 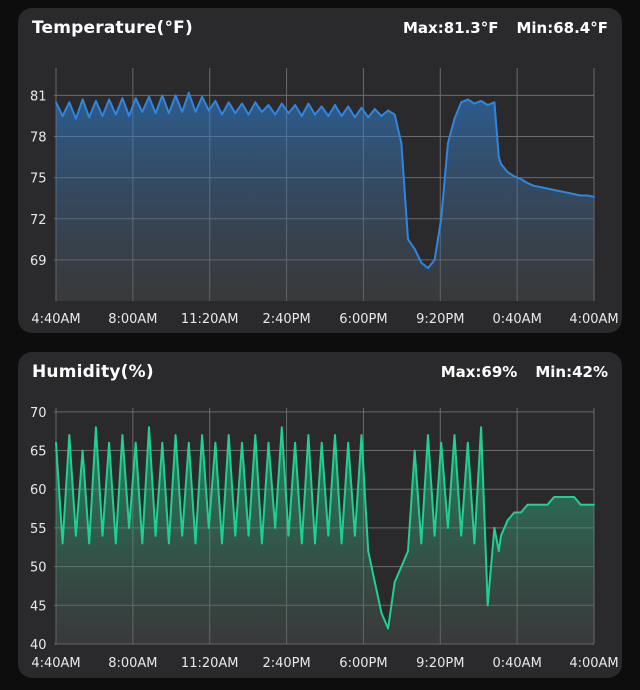 What do you see at coordinates (320, 30) in the screenshot?
I see `temperature-header: Temperature(°F) Max:81.3°F Min:68.4°F` at bounding box center [320, 30].